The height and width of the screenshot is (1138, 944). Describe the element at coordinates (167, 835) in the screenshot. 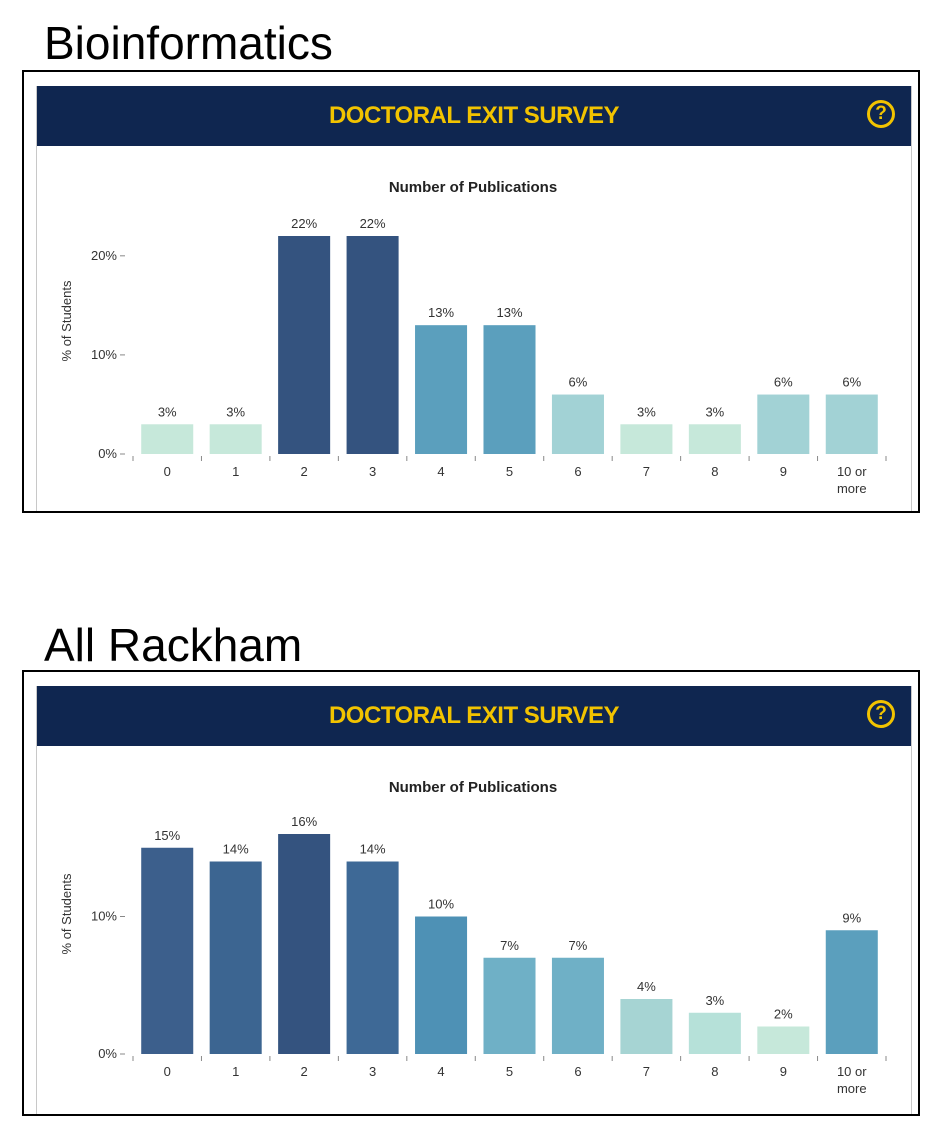

I see `data-label: 15%` at that location.